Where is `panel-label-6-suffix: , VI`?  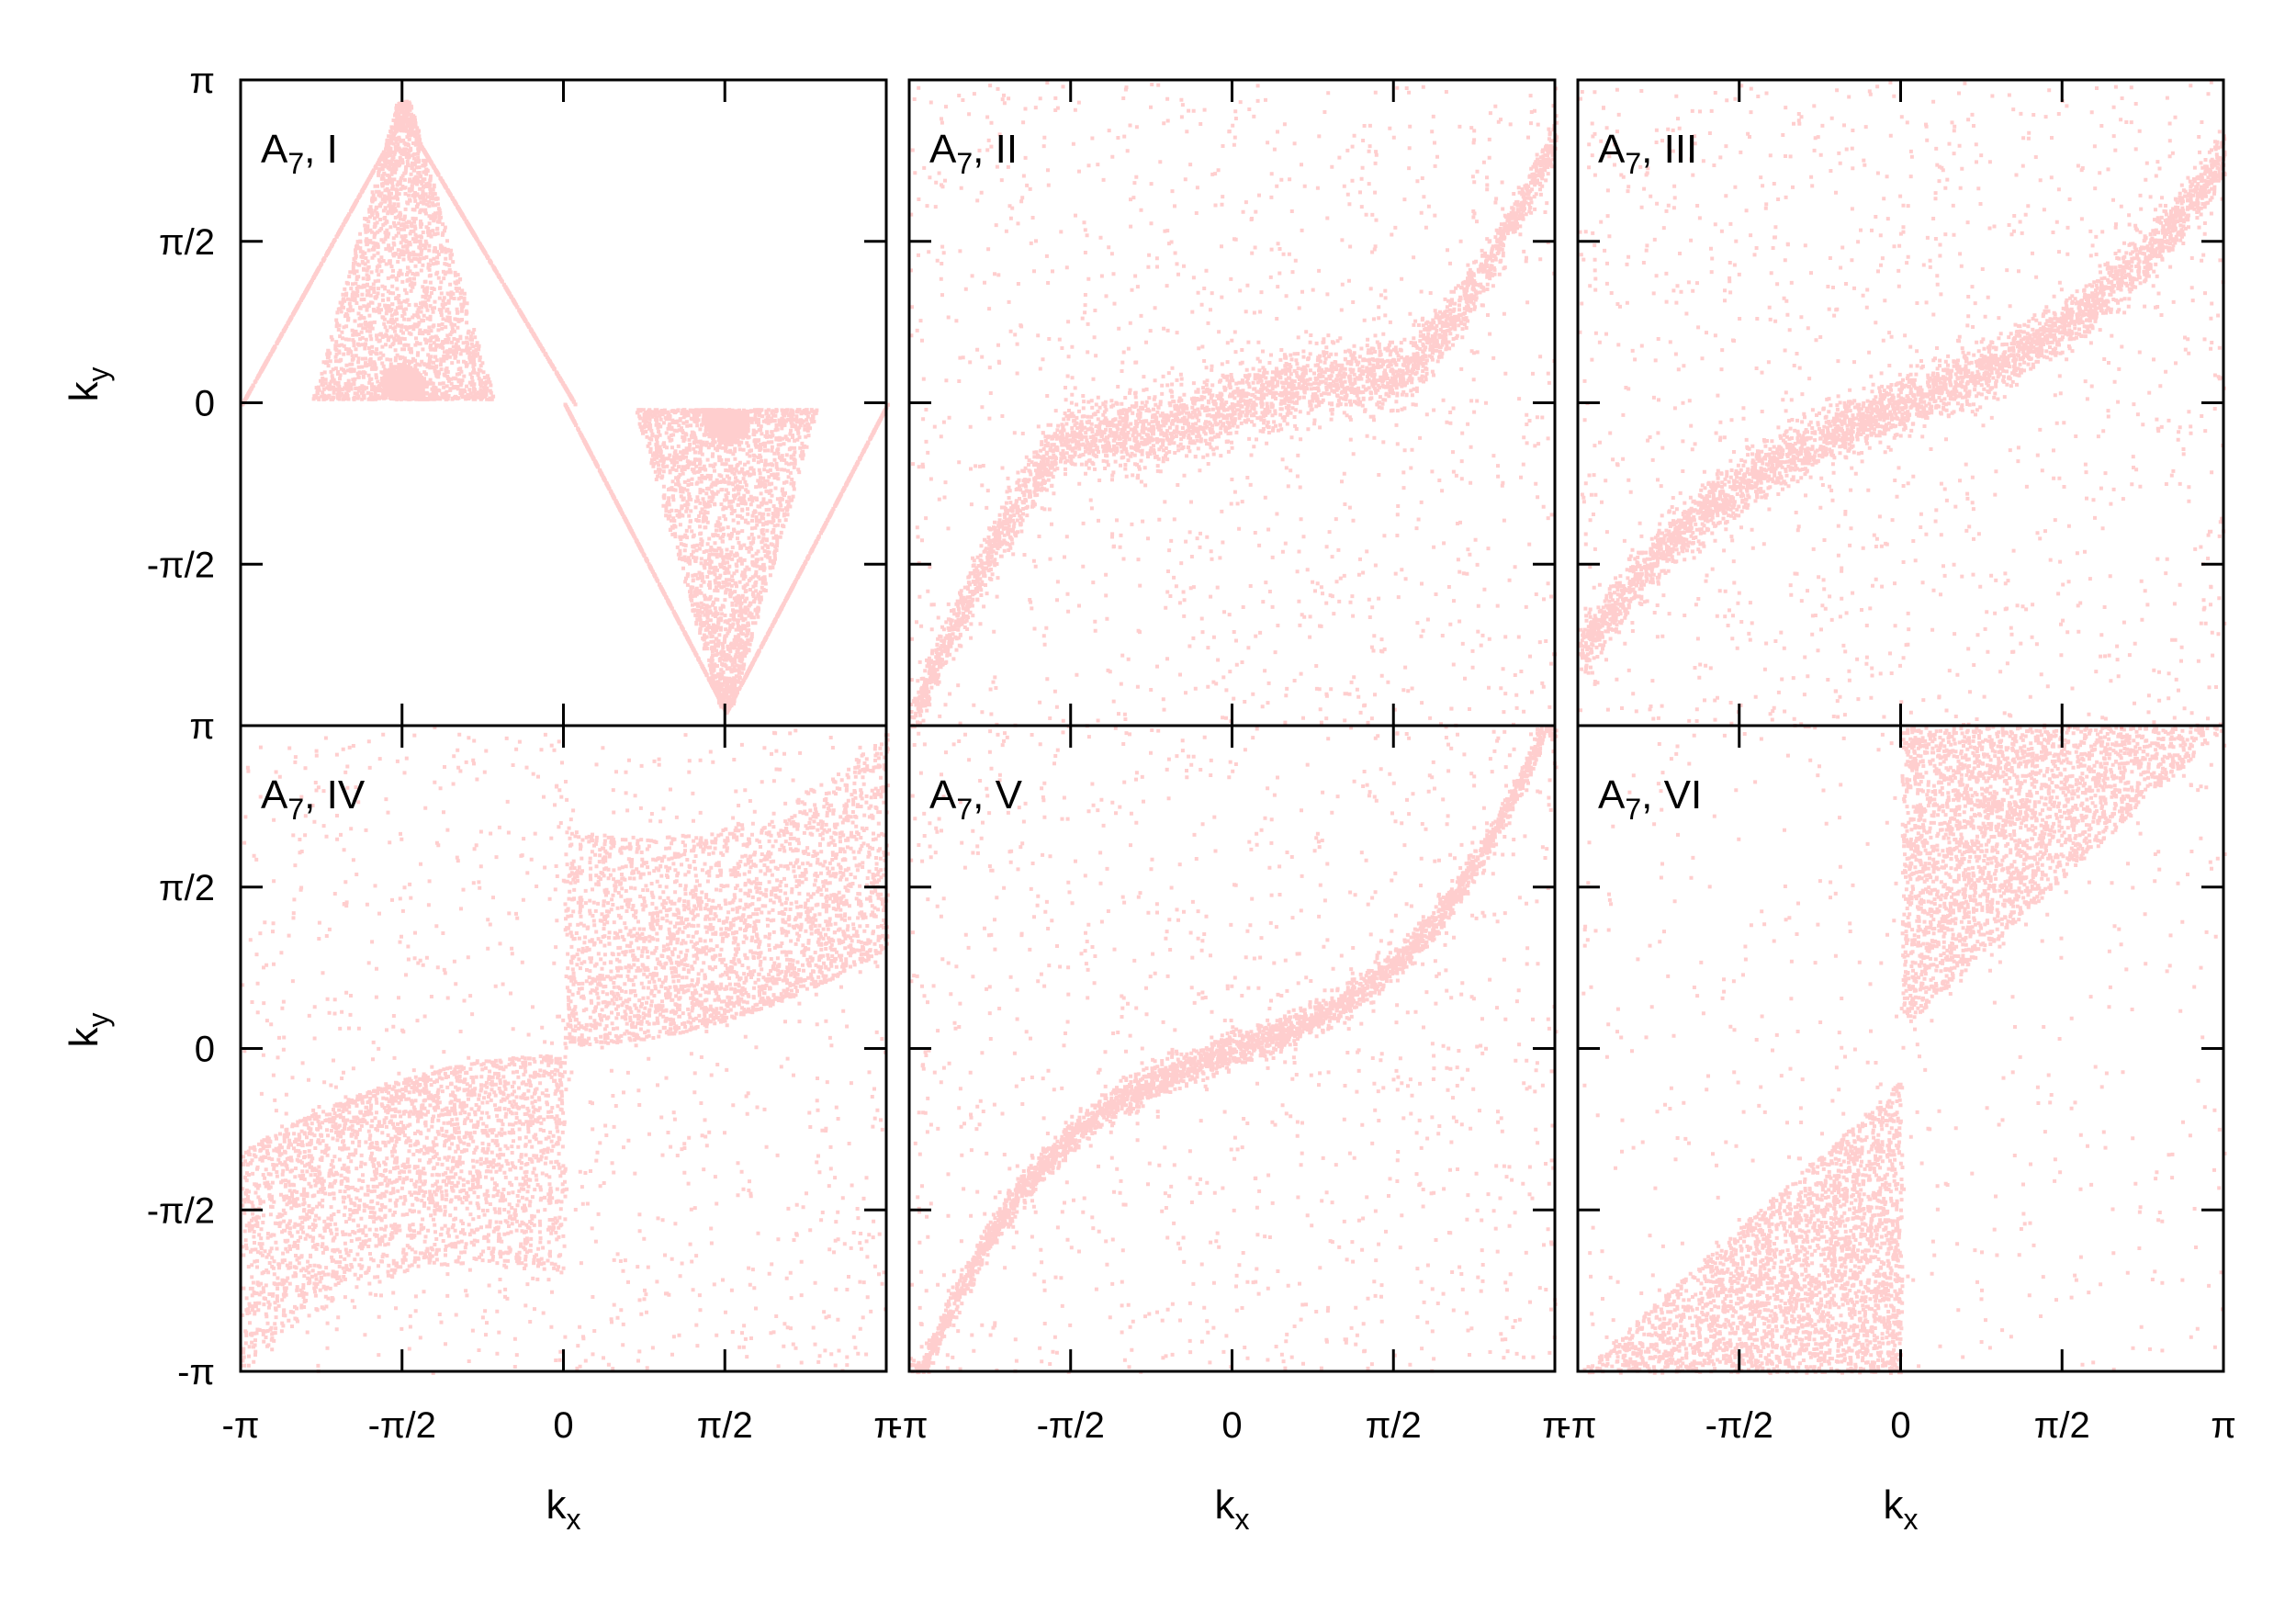 panel-label-6-suffix: , VI is located at coordinates (1671, 794).